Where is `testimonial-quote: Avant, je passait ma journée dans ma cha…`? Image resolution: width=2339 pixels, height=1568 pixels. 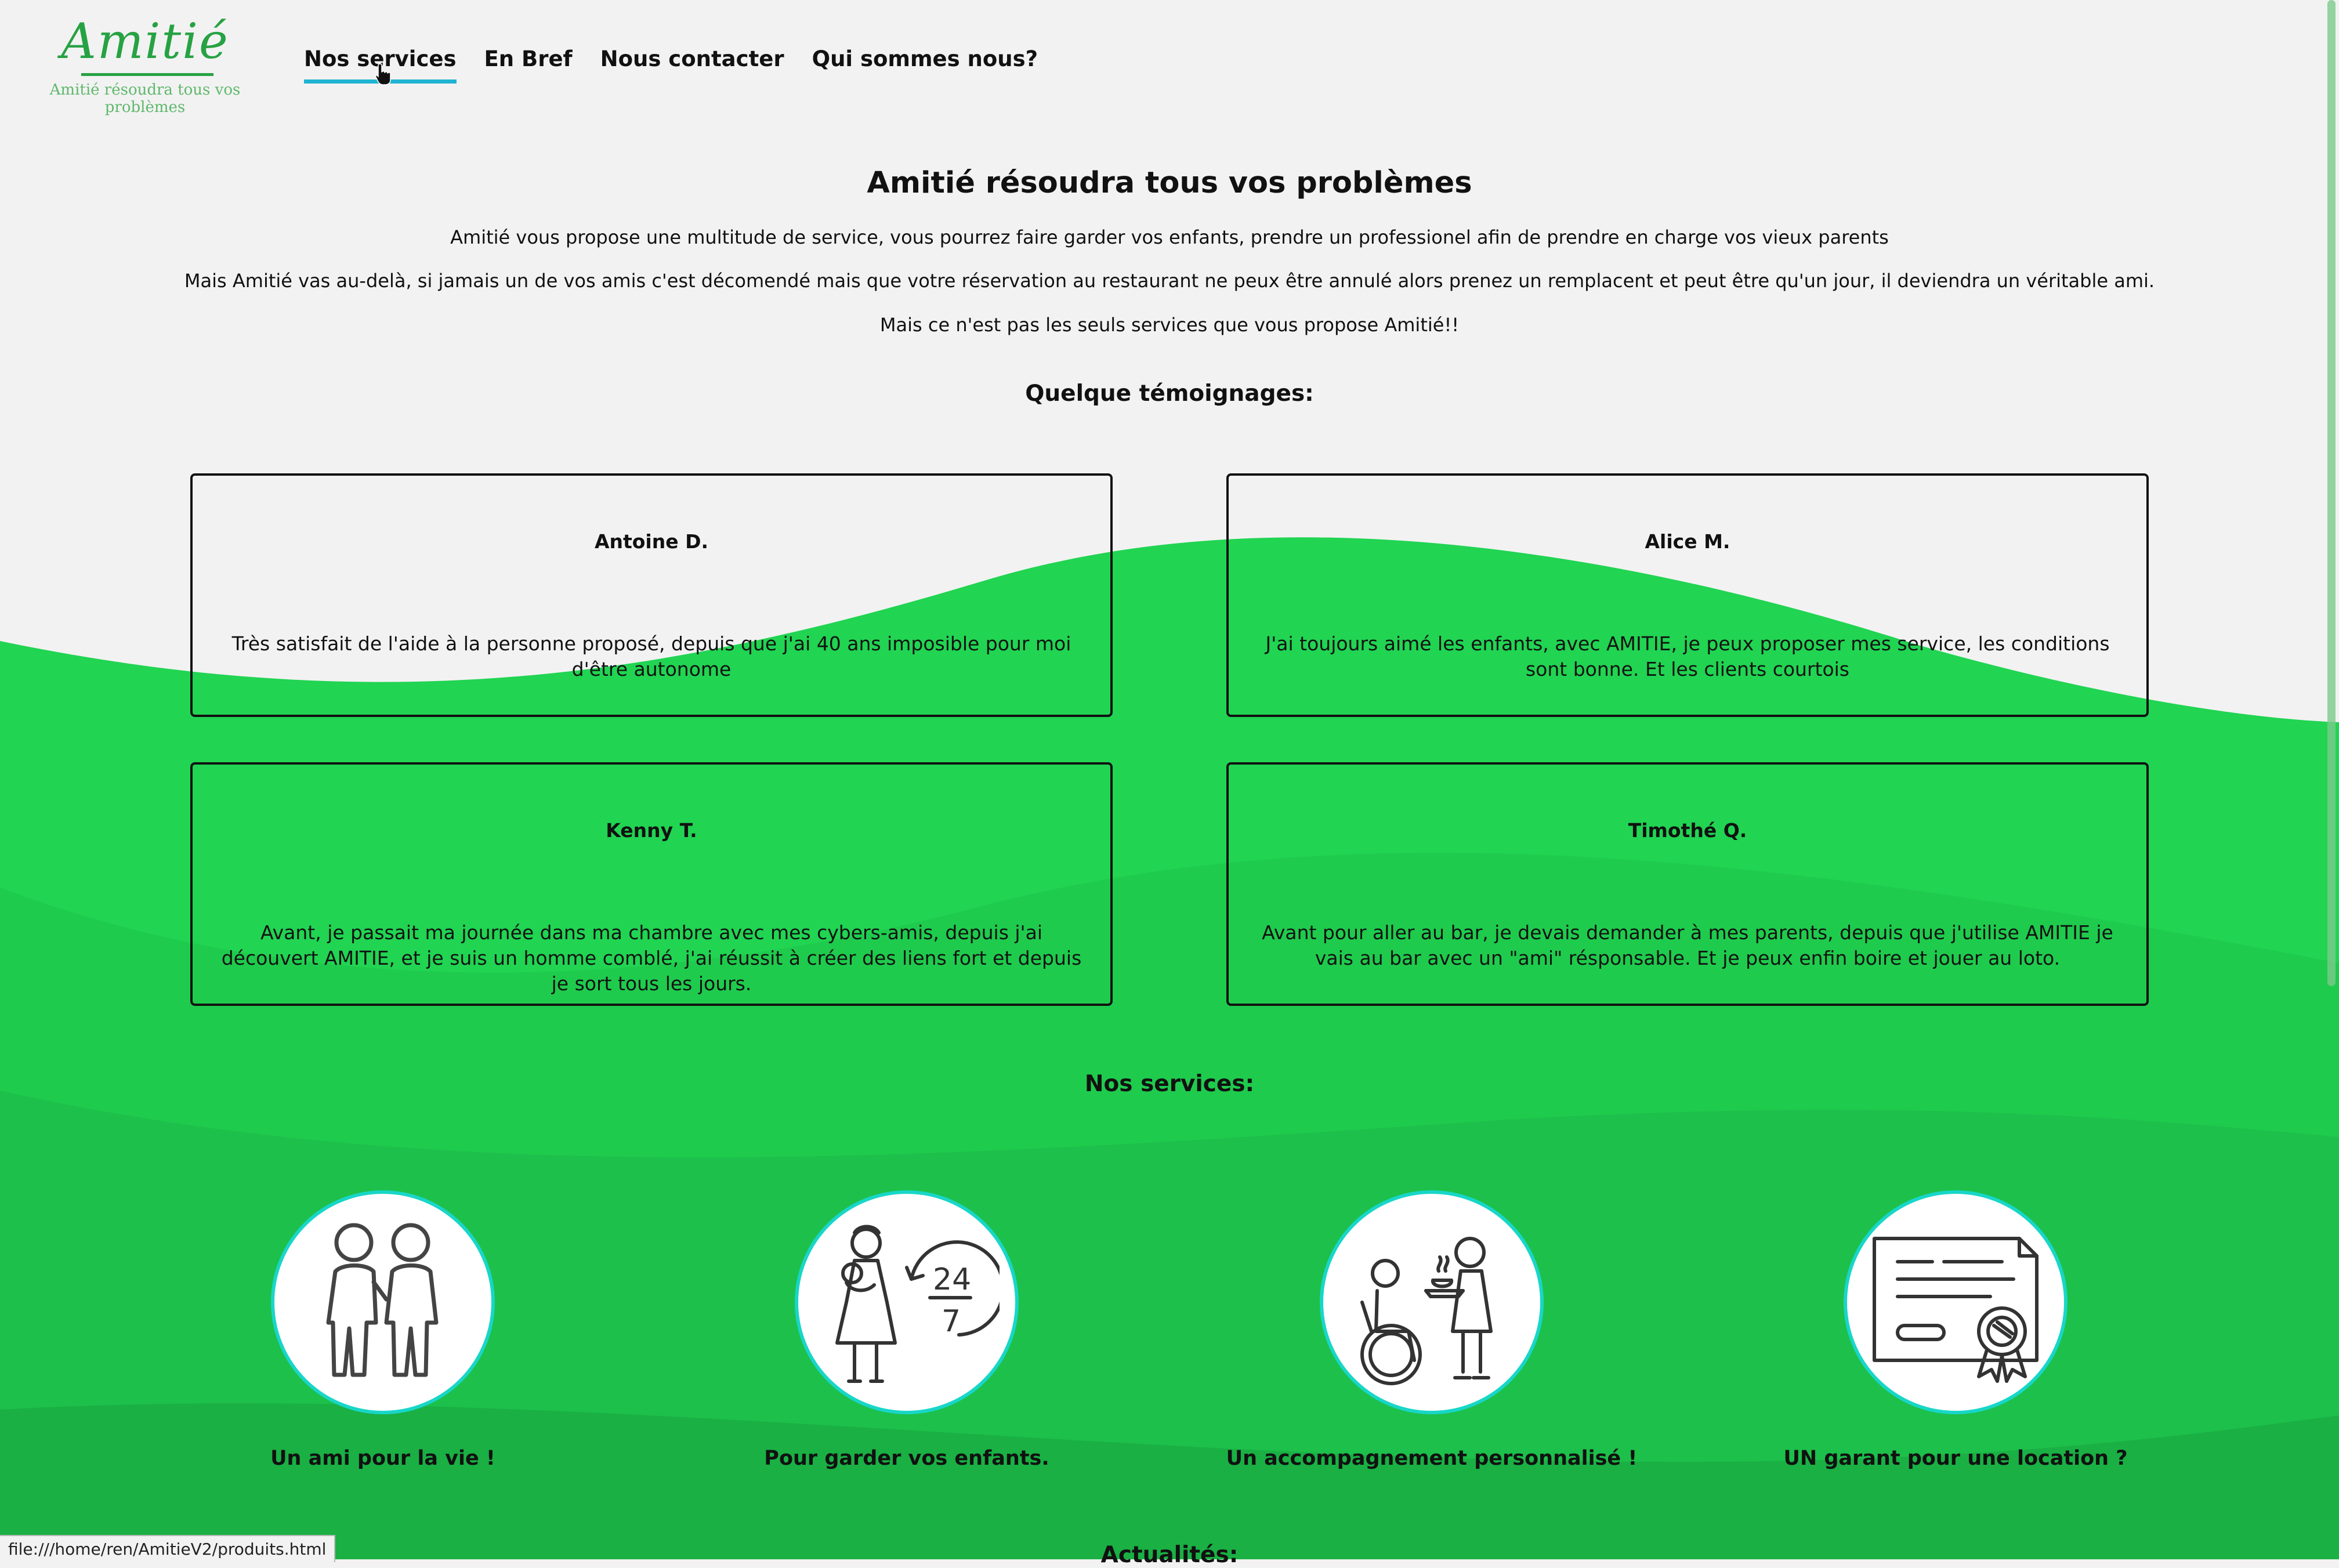
testimonial-quote: Avant, je passait ma journée dans ma cha… is located at coordinates (651, 958).